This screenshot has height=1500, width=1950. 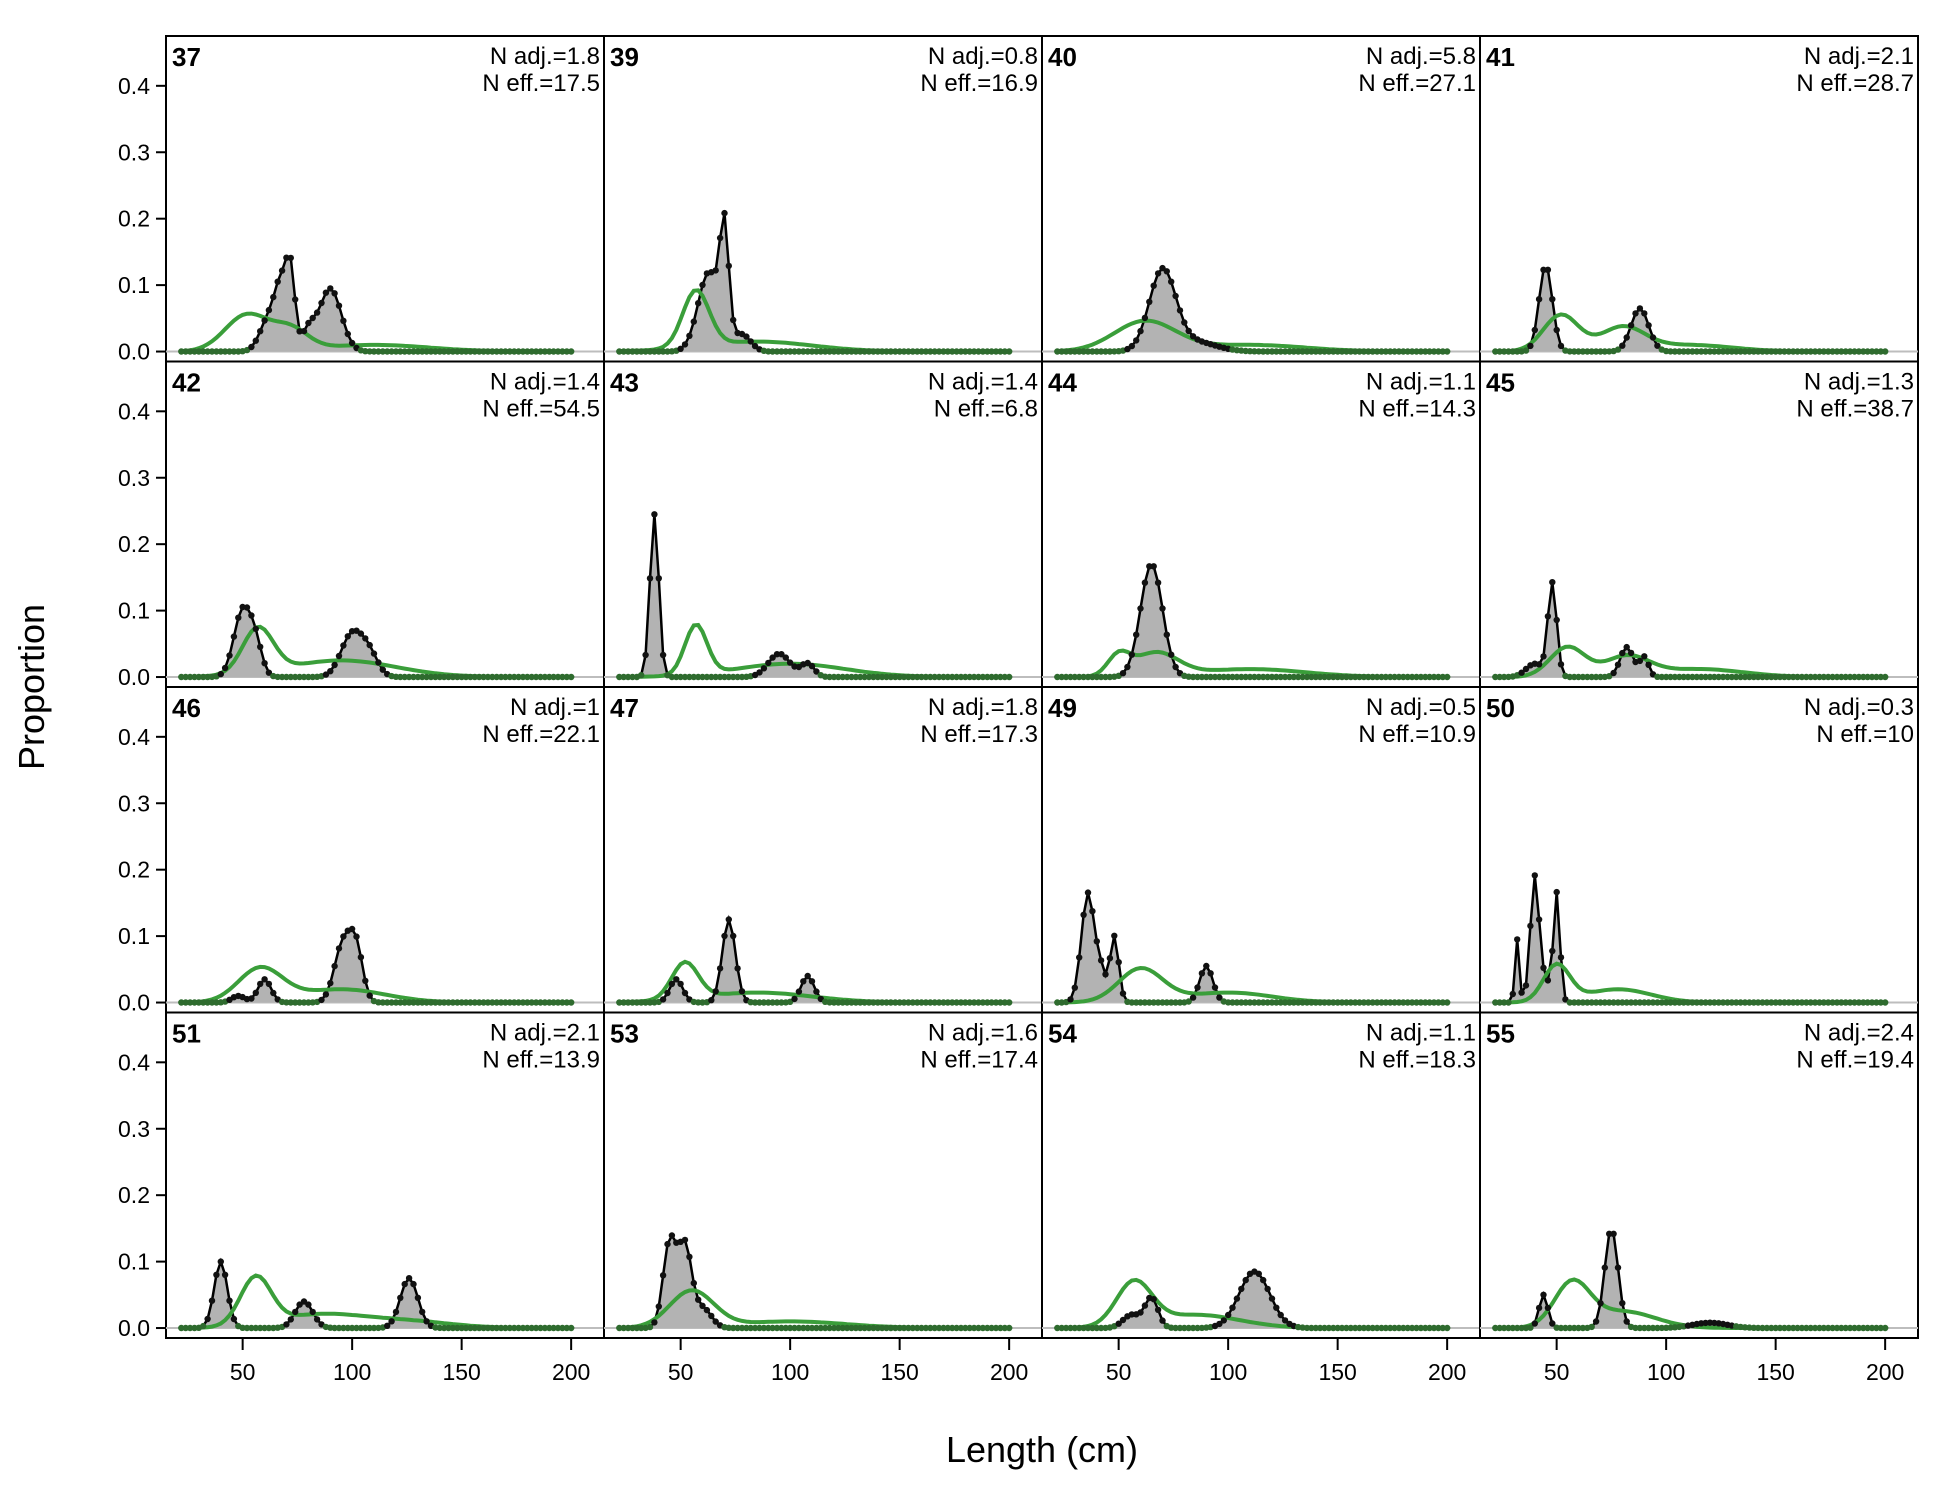 What do you see at coordinates (134, 677) in the screenshot?
I see `y-tick-label: 0.0` at bounding box center [134, 677].